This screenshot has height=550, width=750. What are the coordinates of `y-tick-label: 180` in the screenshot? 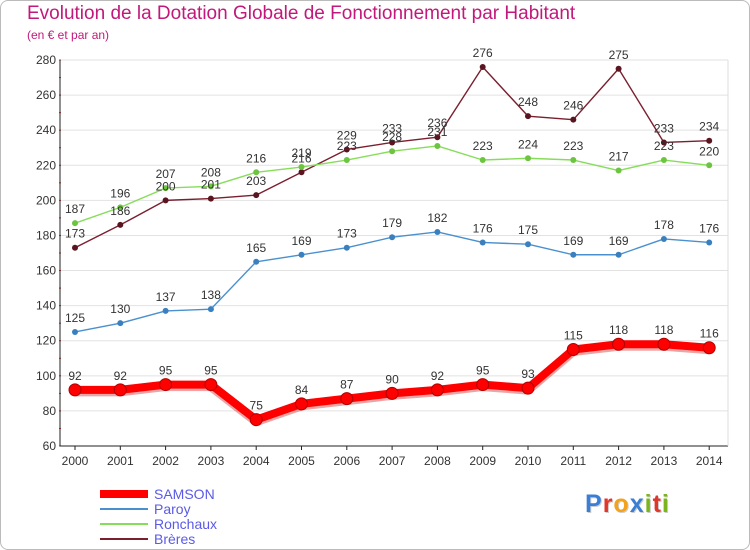 It's located at (46, 235).